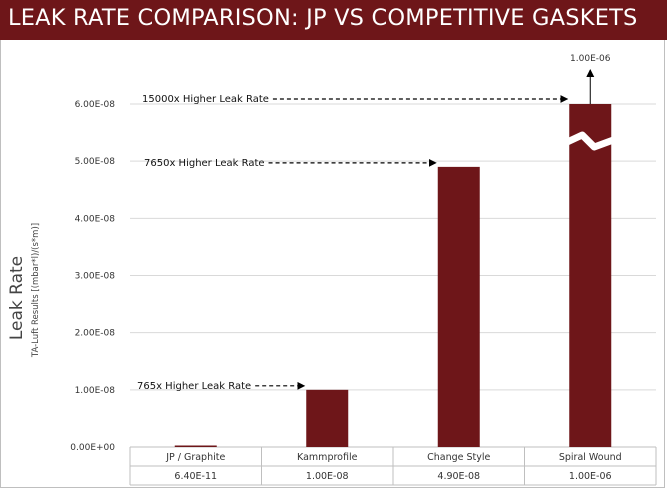  What do you see at coordinates (194, 386) in the screenshot?
I see `annotation-label: 765x Higher Leak Rate` at bounding box center [194, 386].